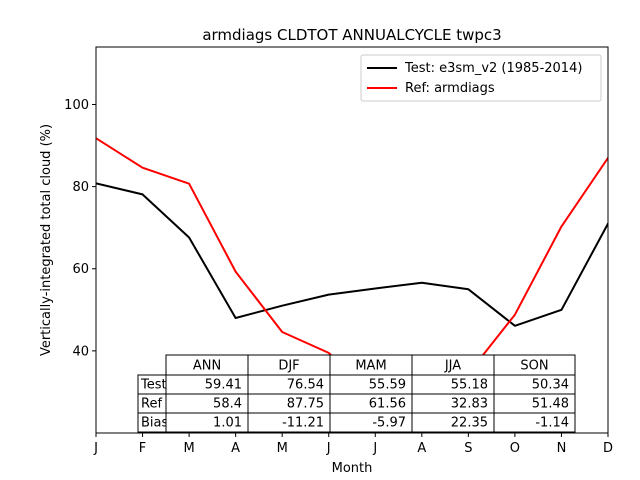 The height and width of the screenshot is (480, 640). I want to click on y-tick-label: 60, so click(80, 269).